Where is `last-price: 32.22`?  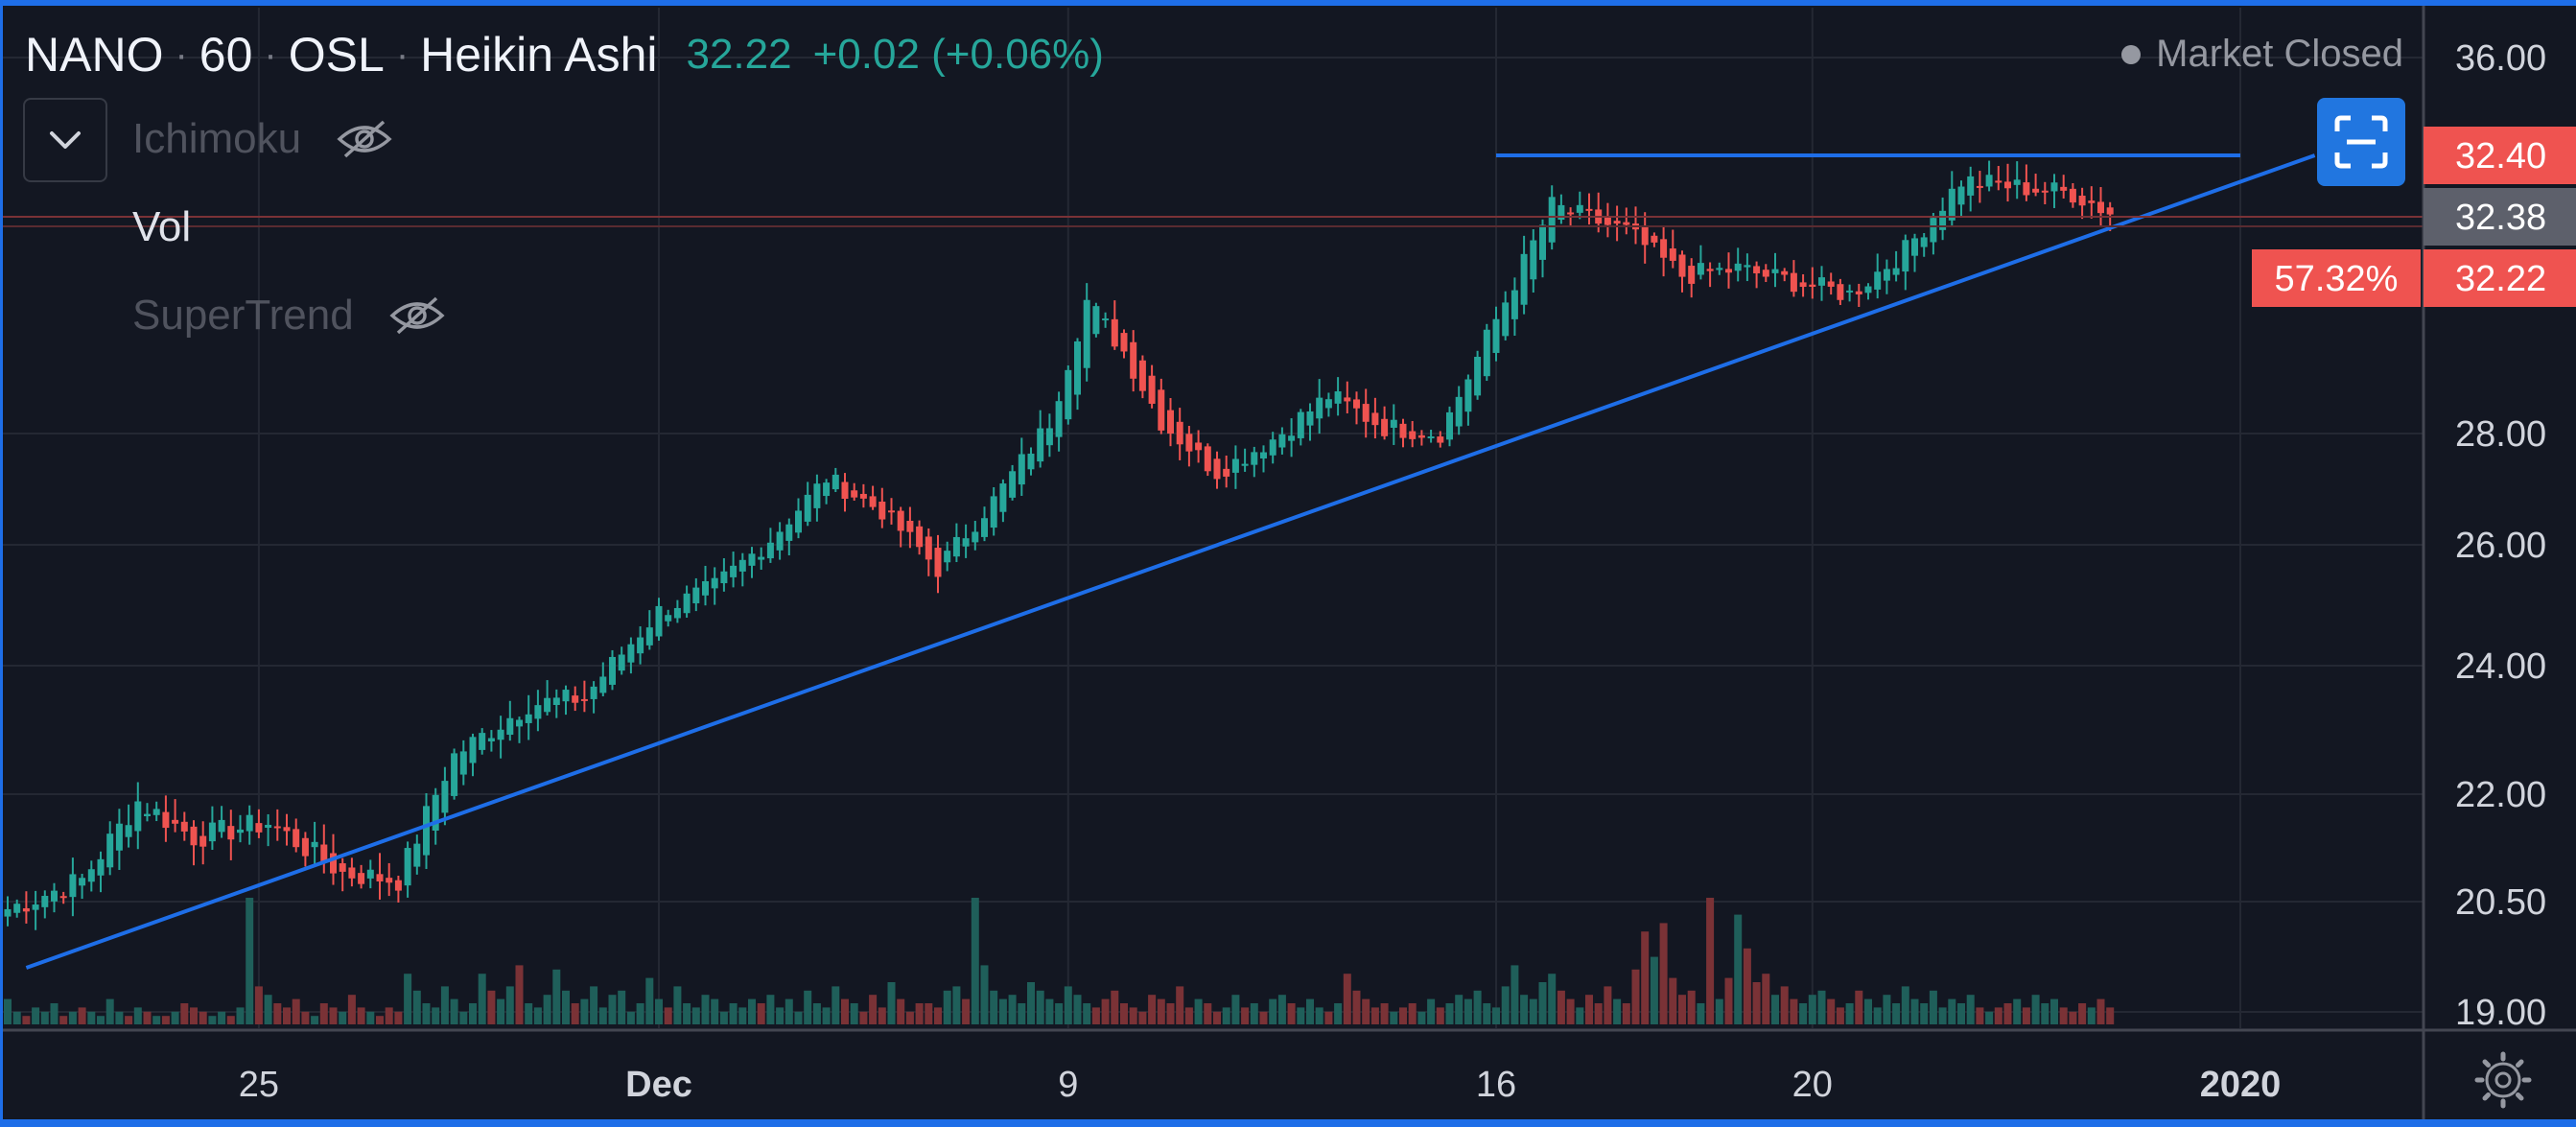
last-price: 32.22 is located at coordinates (739, 54).